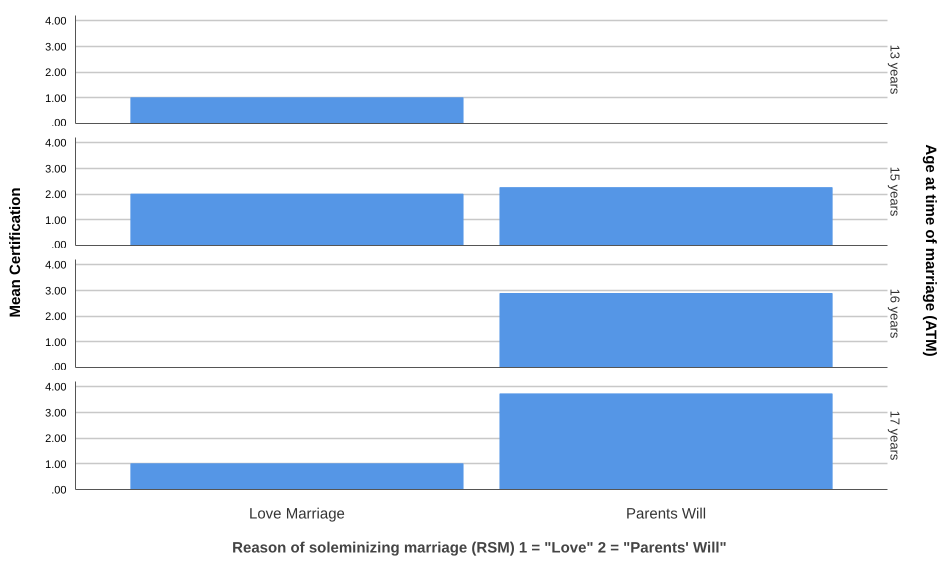 The image size is (952, 571). I want to click on text: Age at time of marriage (ATM), so click(930, 250).